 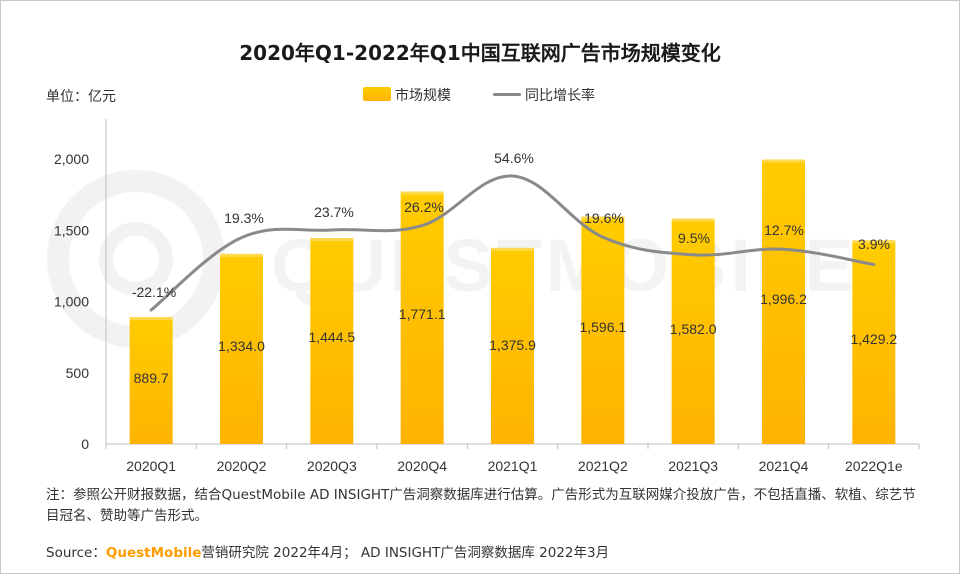 I want to click on bar-value-label: 1,334.0, so click(x=241, y=346).